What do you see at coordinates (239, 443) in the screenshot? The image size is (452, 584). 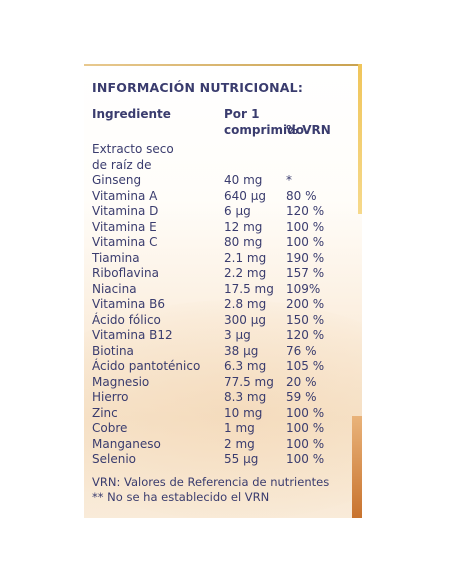 I see `ingredient-amount: 2 mg` at bounding box center [239, 443].